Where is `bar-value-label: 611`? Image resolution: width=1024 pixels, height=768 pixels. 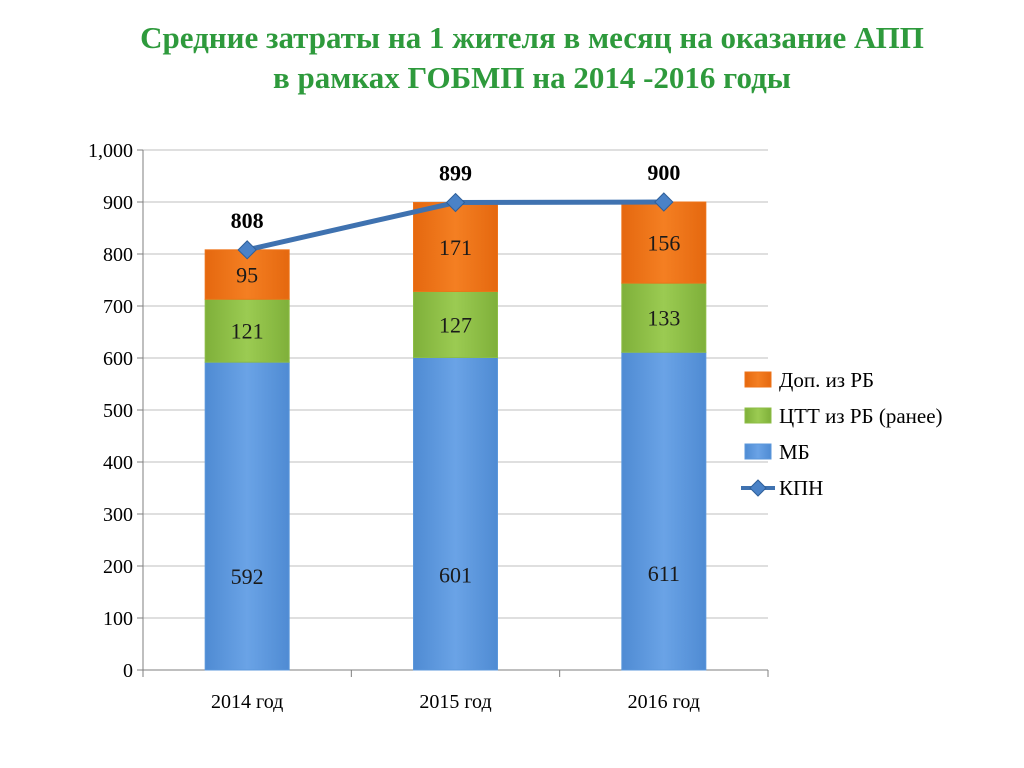
bar-value-label: 611 is located at coordinates (664, 573).